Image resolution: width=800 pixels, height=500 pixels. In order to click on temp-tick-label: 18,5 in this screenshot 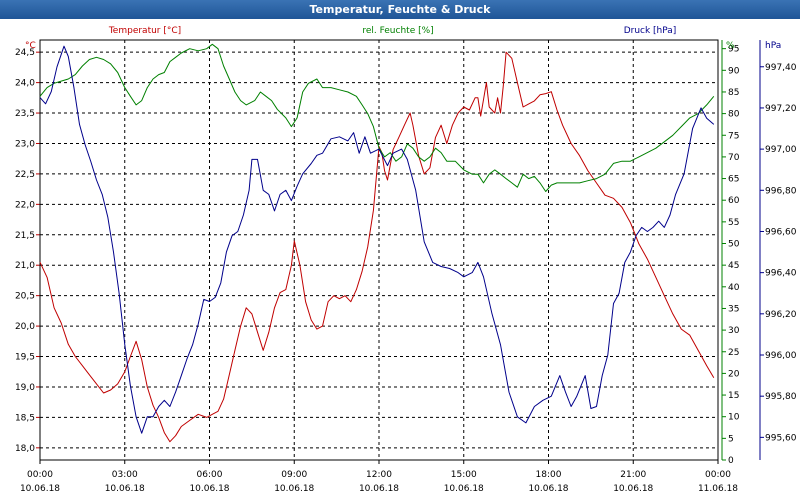, I will do `click(25, 418)`.